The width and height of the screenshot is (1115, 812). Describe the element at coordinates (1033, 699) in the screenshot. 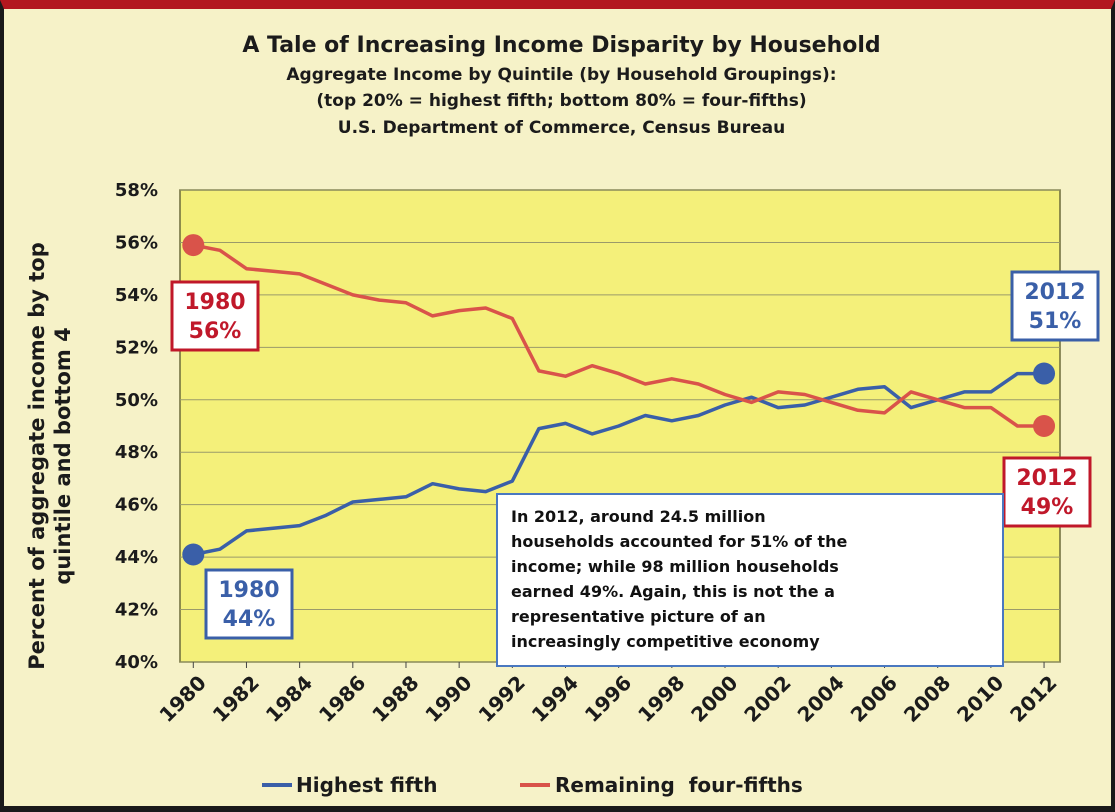

I see `x-tick-label: 2012` at that location.